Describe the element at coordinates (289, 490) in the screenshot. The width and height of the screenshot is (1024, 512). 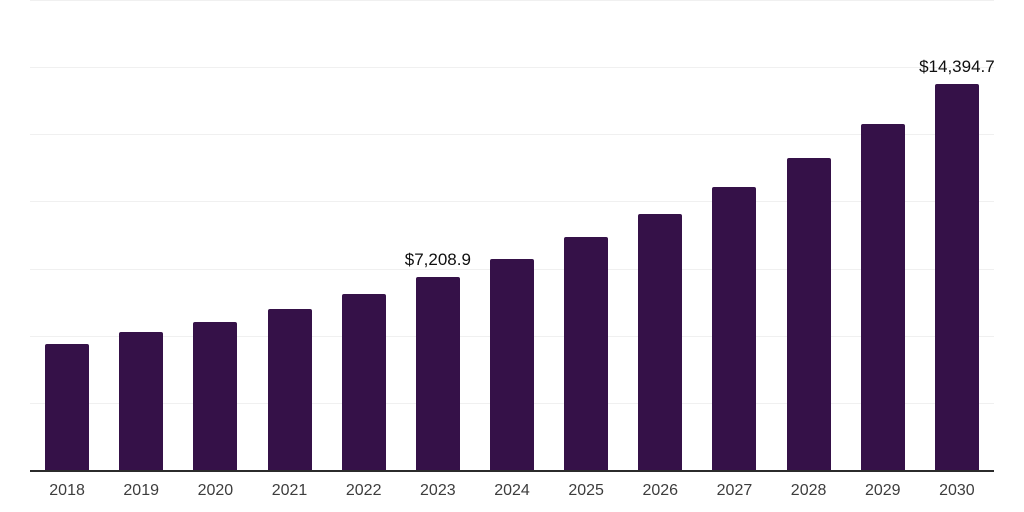
I see `x-tick-label-2021: 2021` at that location.